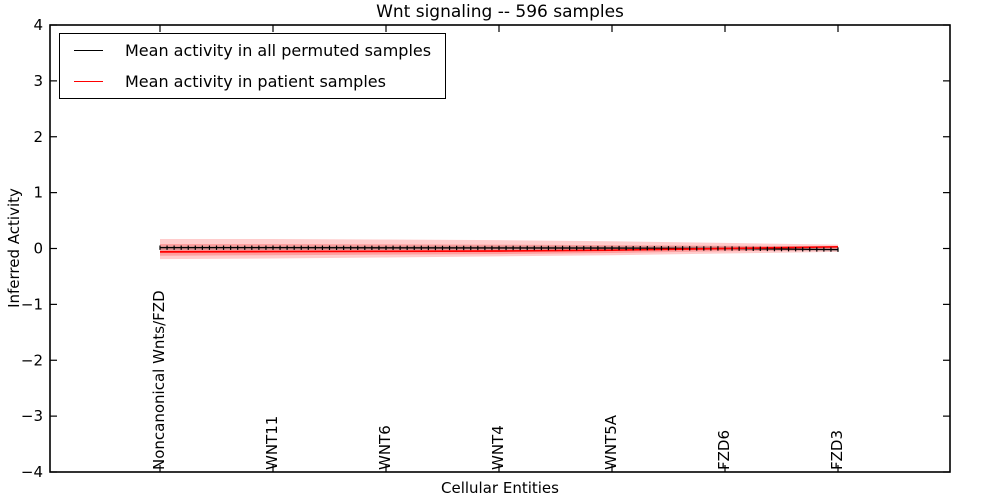  What do you see at coordinates (38, 193) in the screenshot?
I see `y-tick-label: 1` at bounding box center [38, 193].